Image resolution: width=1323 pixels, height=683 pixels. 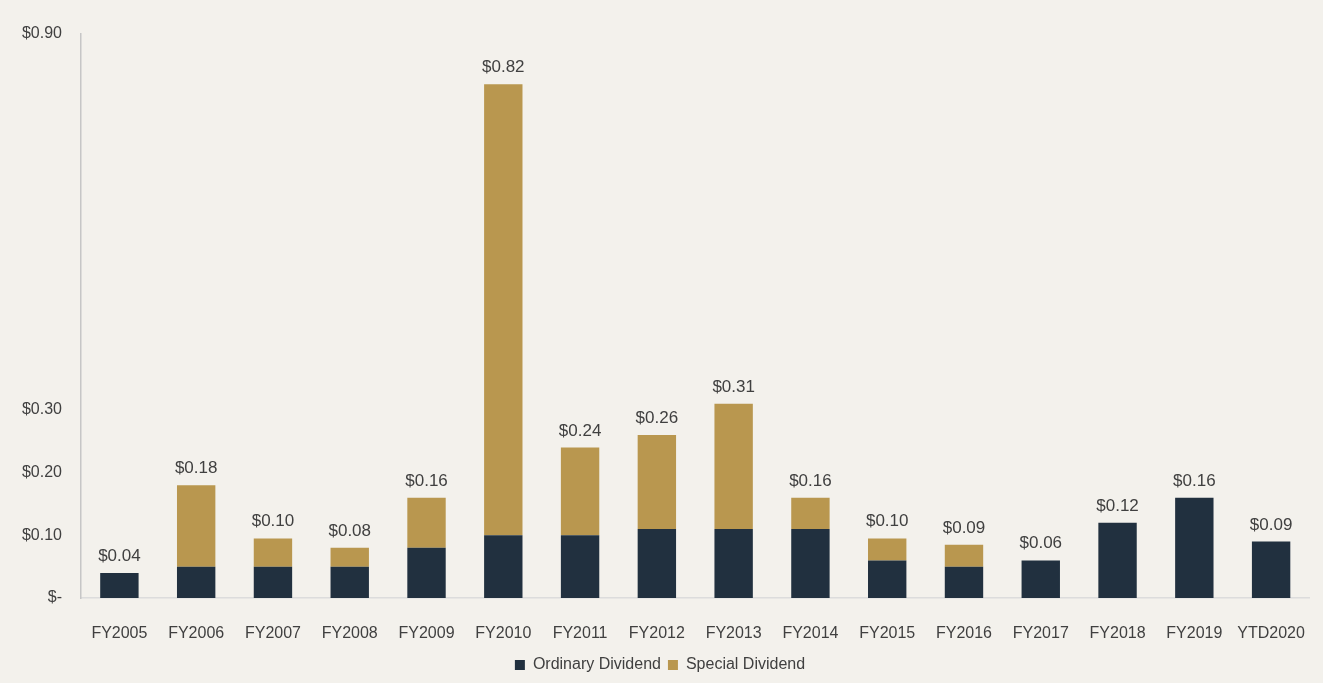 What do you see at coordinates (733, 386) in the screenshot?
I see `total-label: $0.31` at bounding box center [733, 386].